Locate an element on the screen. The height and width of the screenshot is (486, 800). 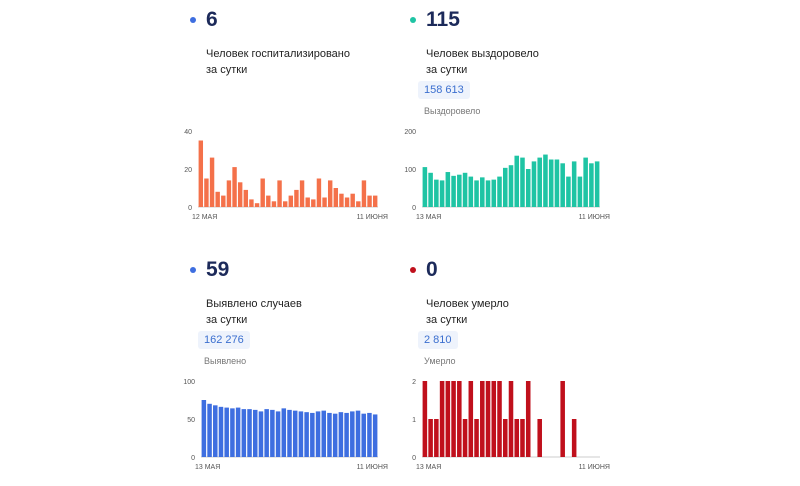
y-tick-label: 20 is located at coordinates (188, 170).